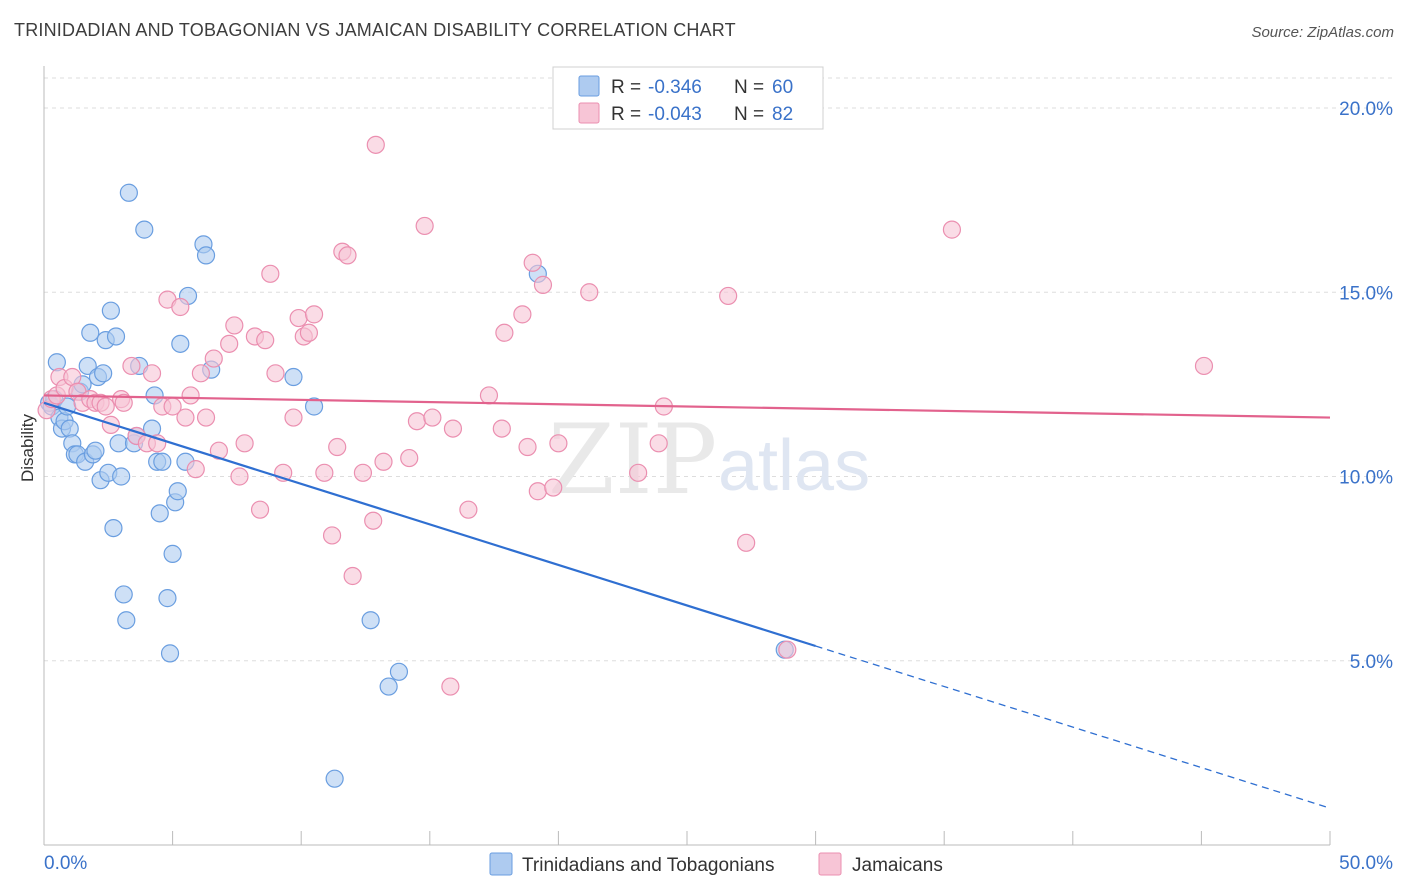  Describe the element at coordinates (1366, 109) in the screenshot. I see `y-tick-label: 20.0%` at that location.